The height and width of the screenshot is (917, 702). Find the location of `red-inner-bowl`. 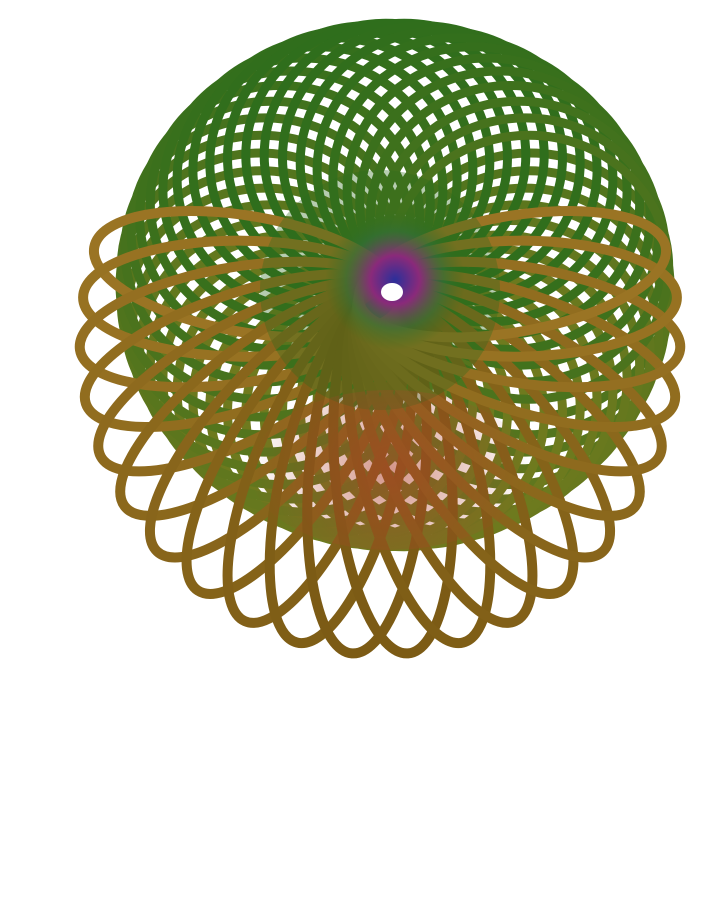

red-inner-bowl is located at coordinates (390, 470).